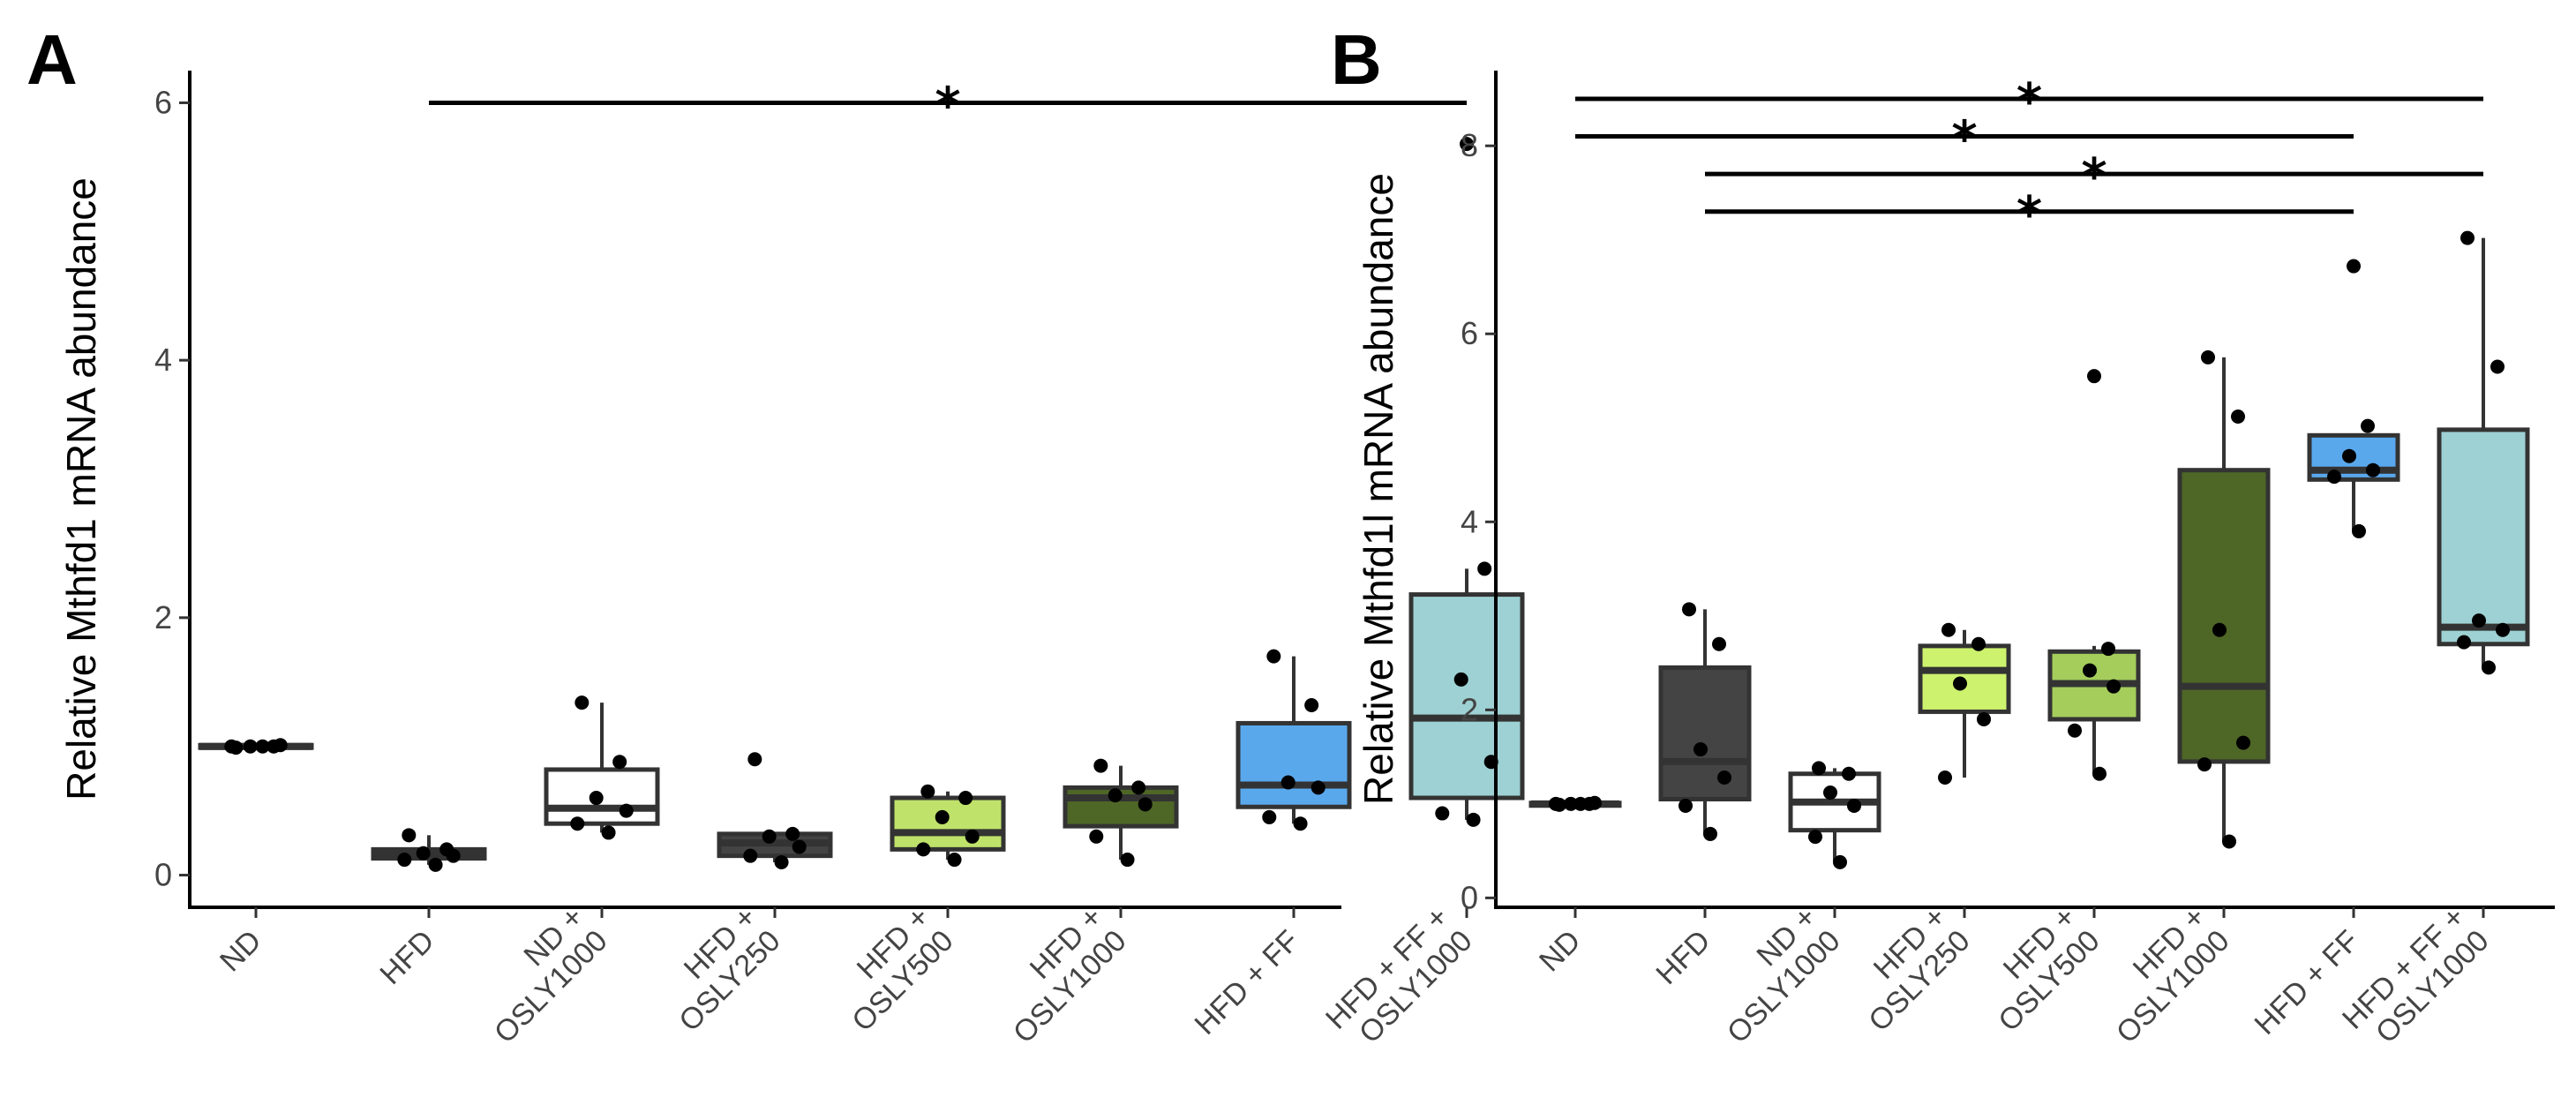 The height and width of the screenshot is (1120, 2576). I want to click on y-tick-label: 2, so click(163, 617).